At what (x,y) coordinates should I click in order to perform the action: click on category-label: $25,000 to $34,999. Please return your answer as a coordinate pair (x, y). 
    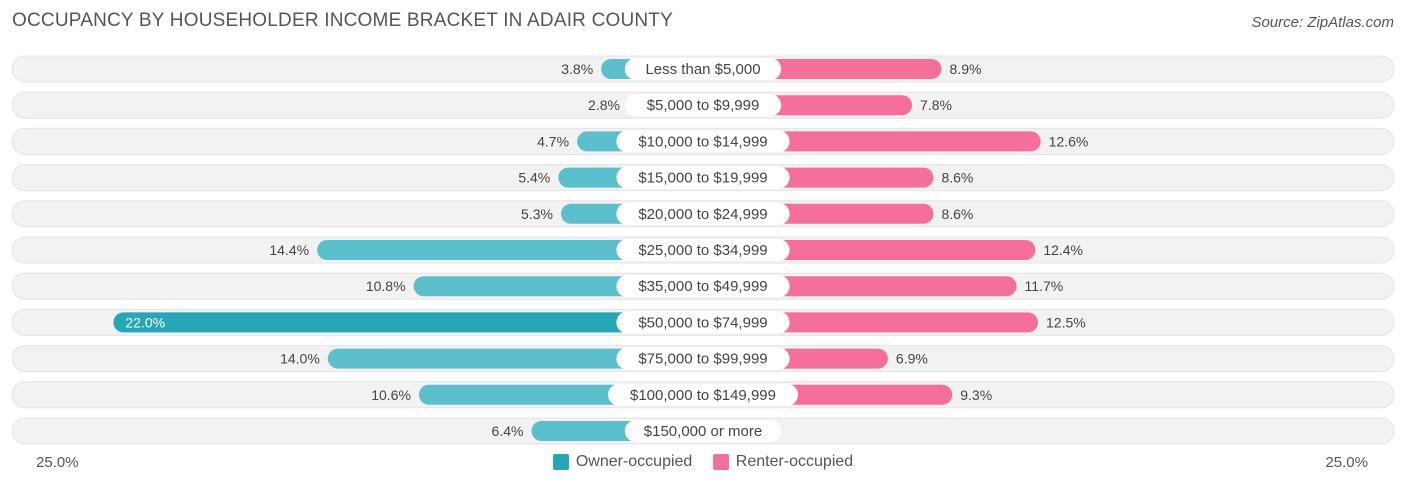
    Looking at the image, I should click on (702, 250).